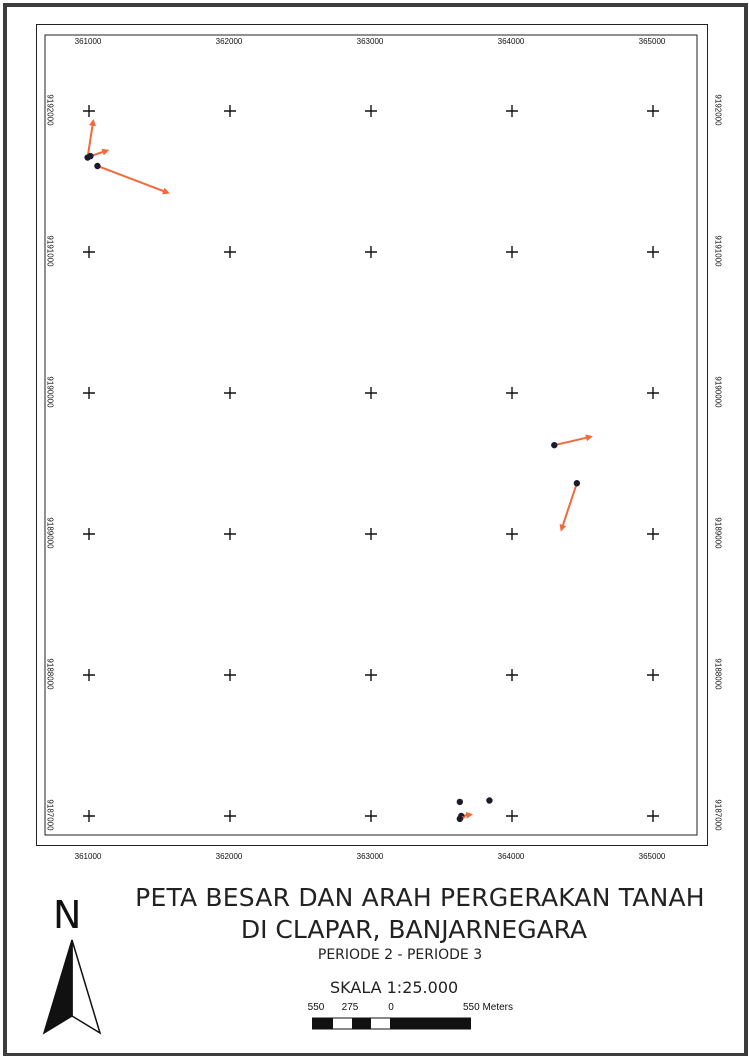  I want to click on map-title-line-1: PETA BESAR DAN ARAH PERGERAKAN TANAH, so click(420, 897).